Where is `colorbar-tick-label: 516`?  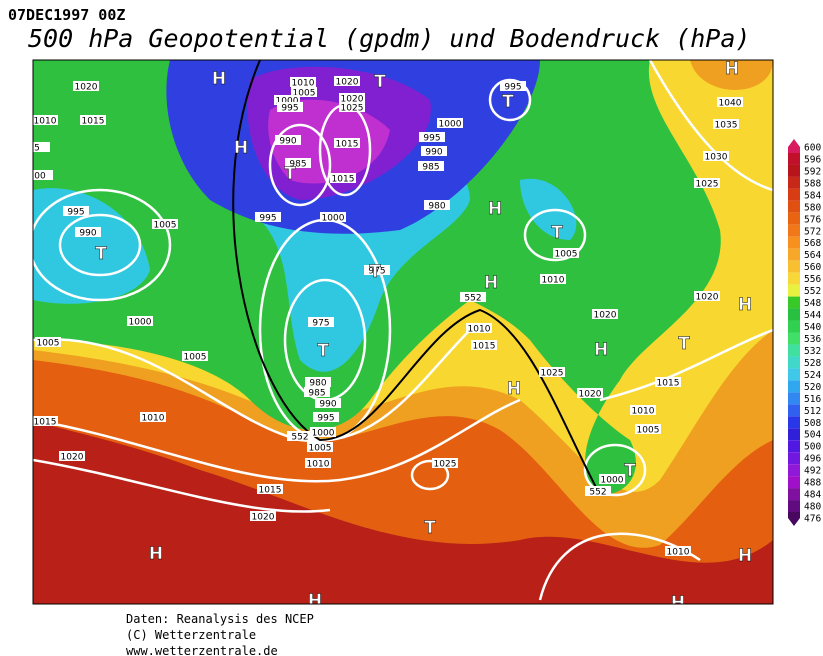 colorbar-tick-label: 516 is located at coordinates (812, 399).